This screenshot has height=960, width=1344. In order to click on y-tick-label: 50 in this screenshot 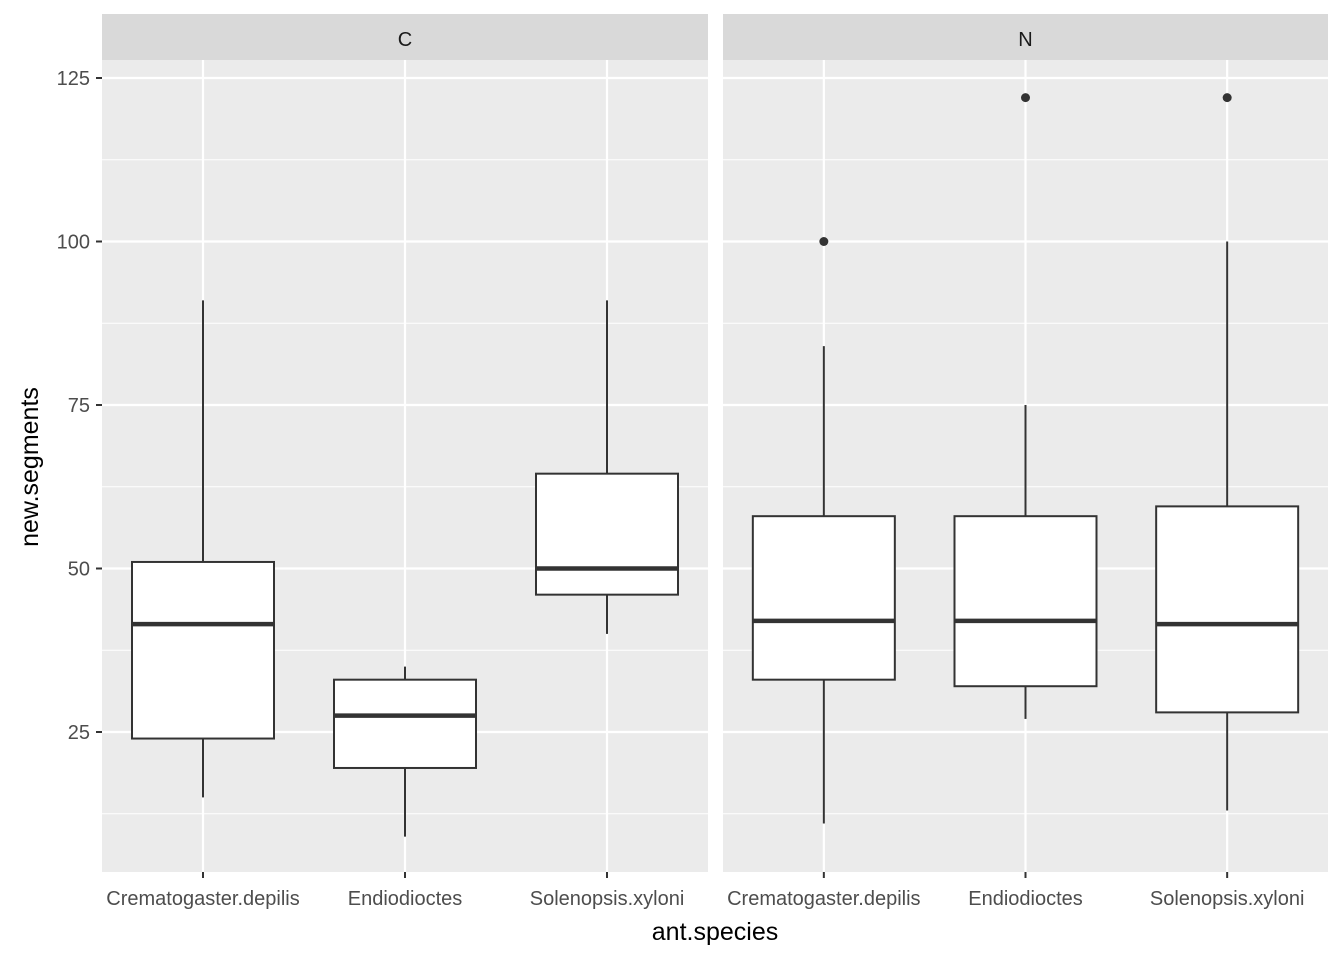, I will do `click(79, 570)`.